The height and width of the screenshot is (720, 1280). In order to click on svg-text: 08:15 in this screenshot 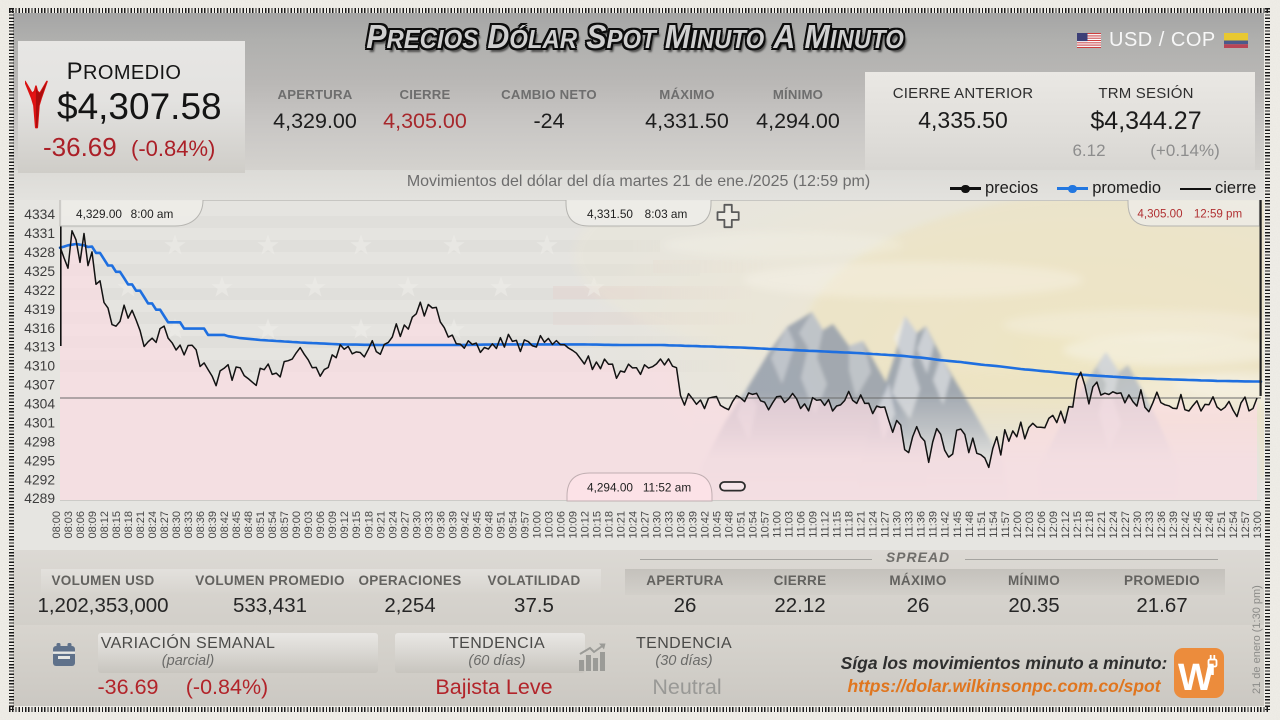, I will do `click(117, 525)`.